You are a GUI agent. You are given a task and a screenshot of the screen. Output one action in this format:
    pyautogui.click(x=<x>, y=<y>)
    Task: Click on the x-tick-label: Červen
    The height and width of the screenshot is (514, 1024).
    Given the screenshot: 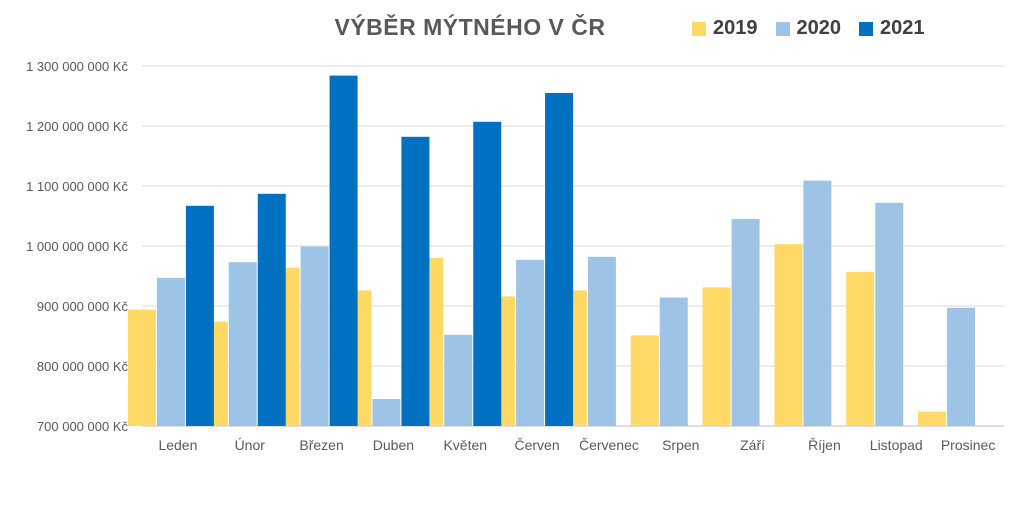 What is the action you would take?
    pyautogui.click(x=537, y=445)
    